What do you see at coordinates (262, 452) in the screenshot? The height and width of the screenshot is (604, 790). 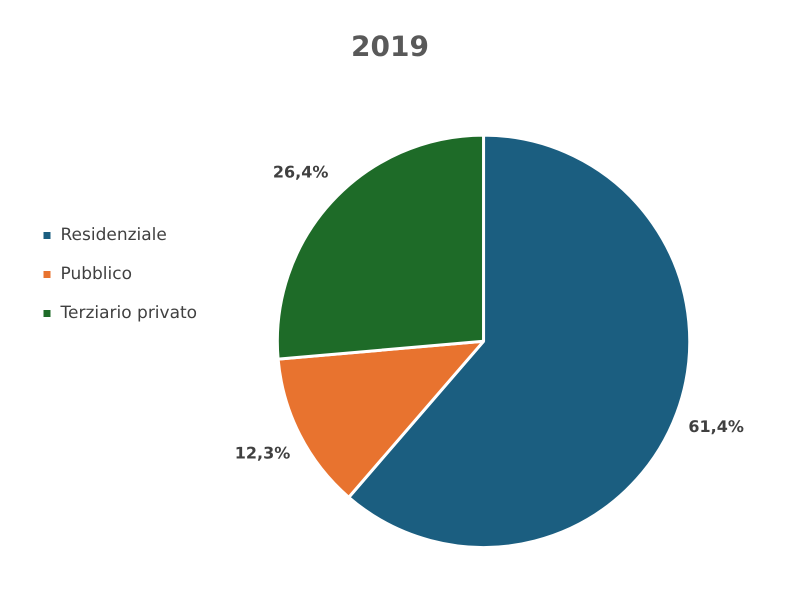 I see `data-label: 12,3%` at bounding box center [262, 452].